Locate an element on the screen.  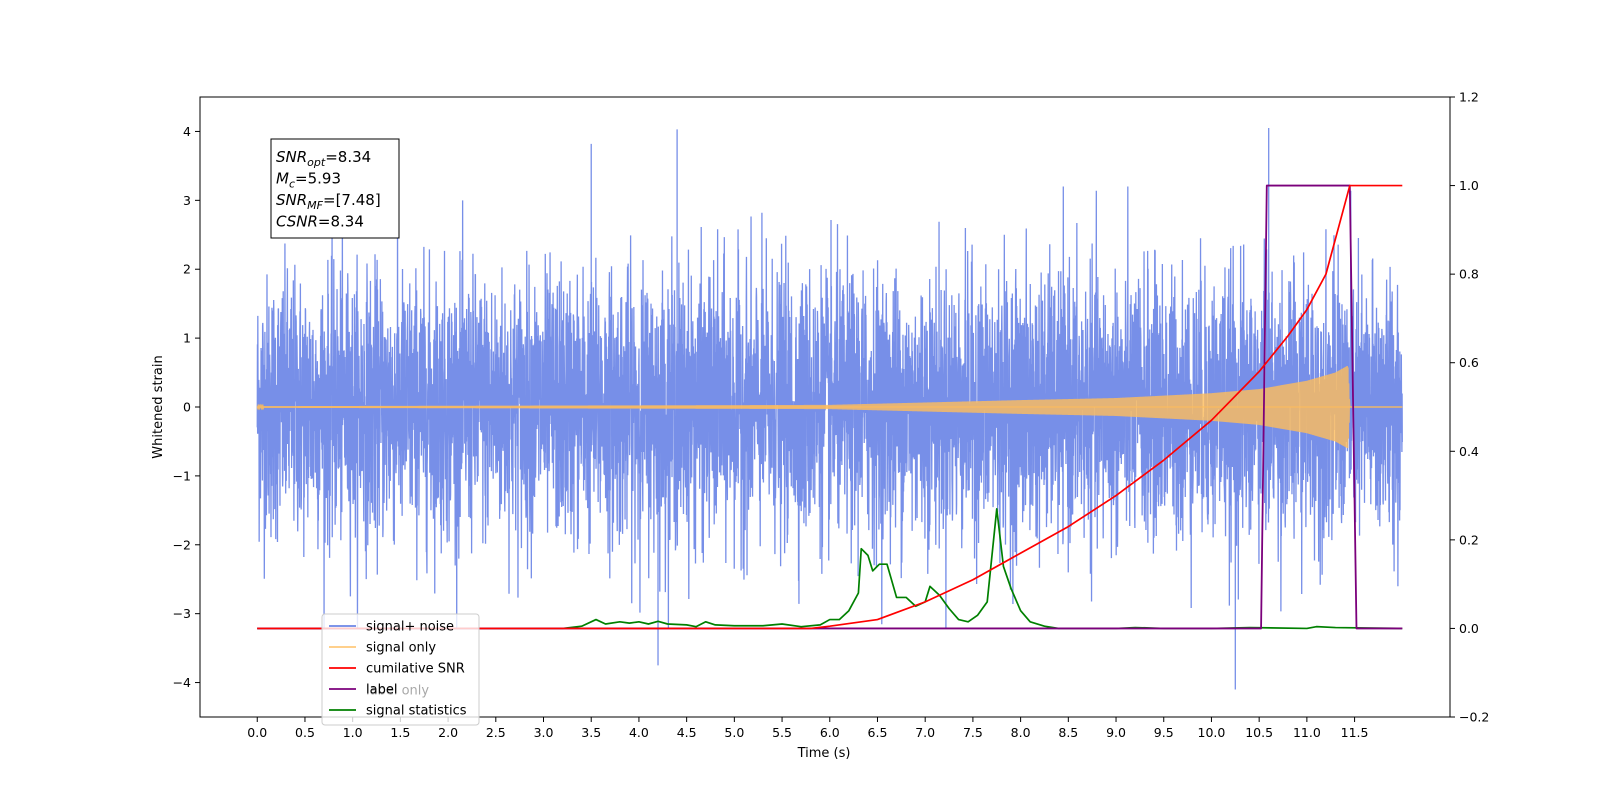
annotation-line: CSNR=8.34 is located at coordinates (320, 222).